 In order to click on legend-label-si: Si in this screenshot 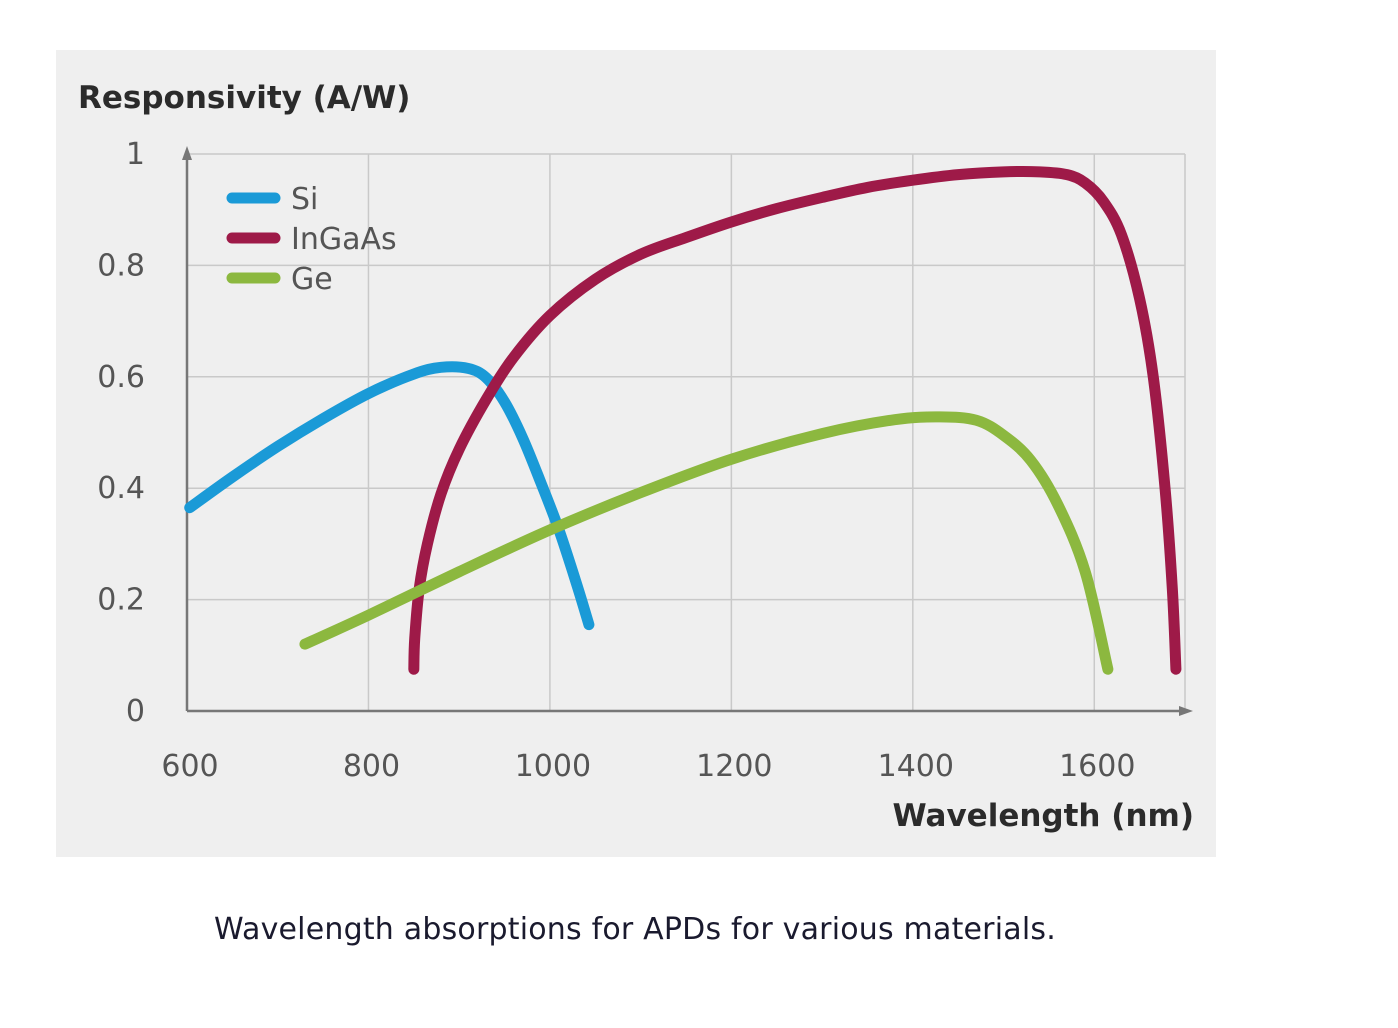, I will do `click(304, 199)`.